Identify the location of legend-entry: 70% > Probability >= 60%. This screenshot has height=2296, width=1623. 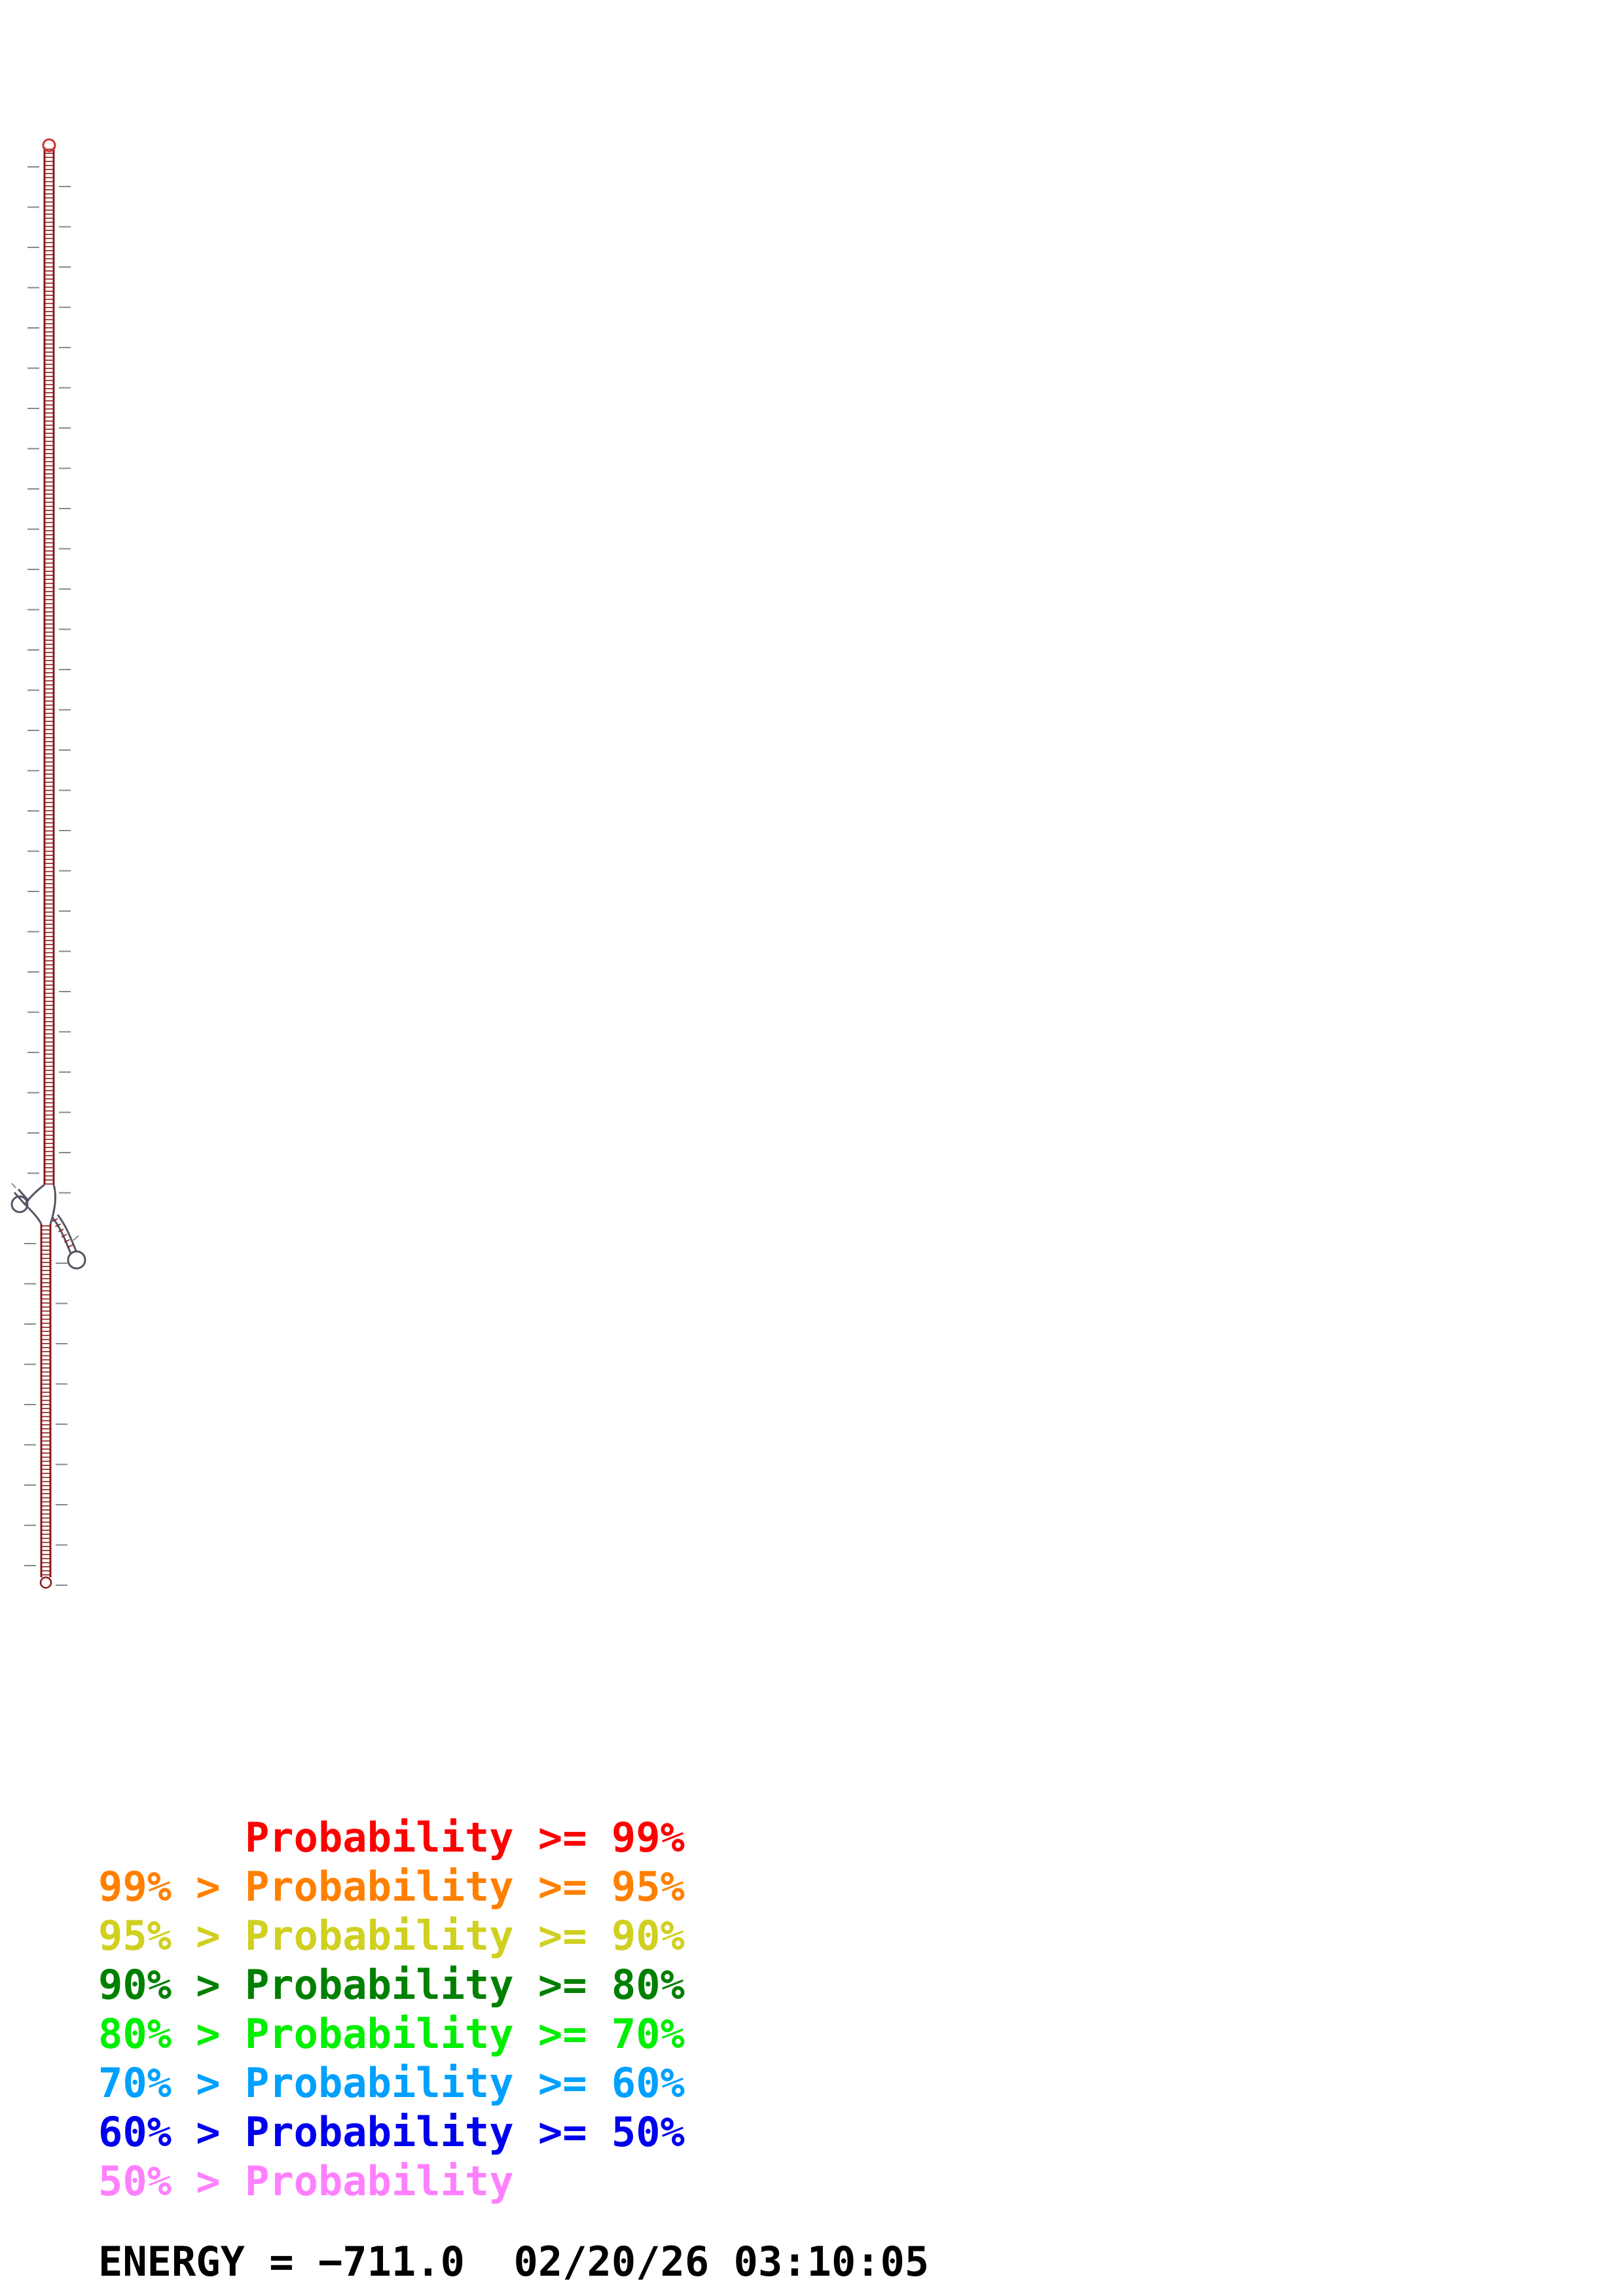
(391, 2083).